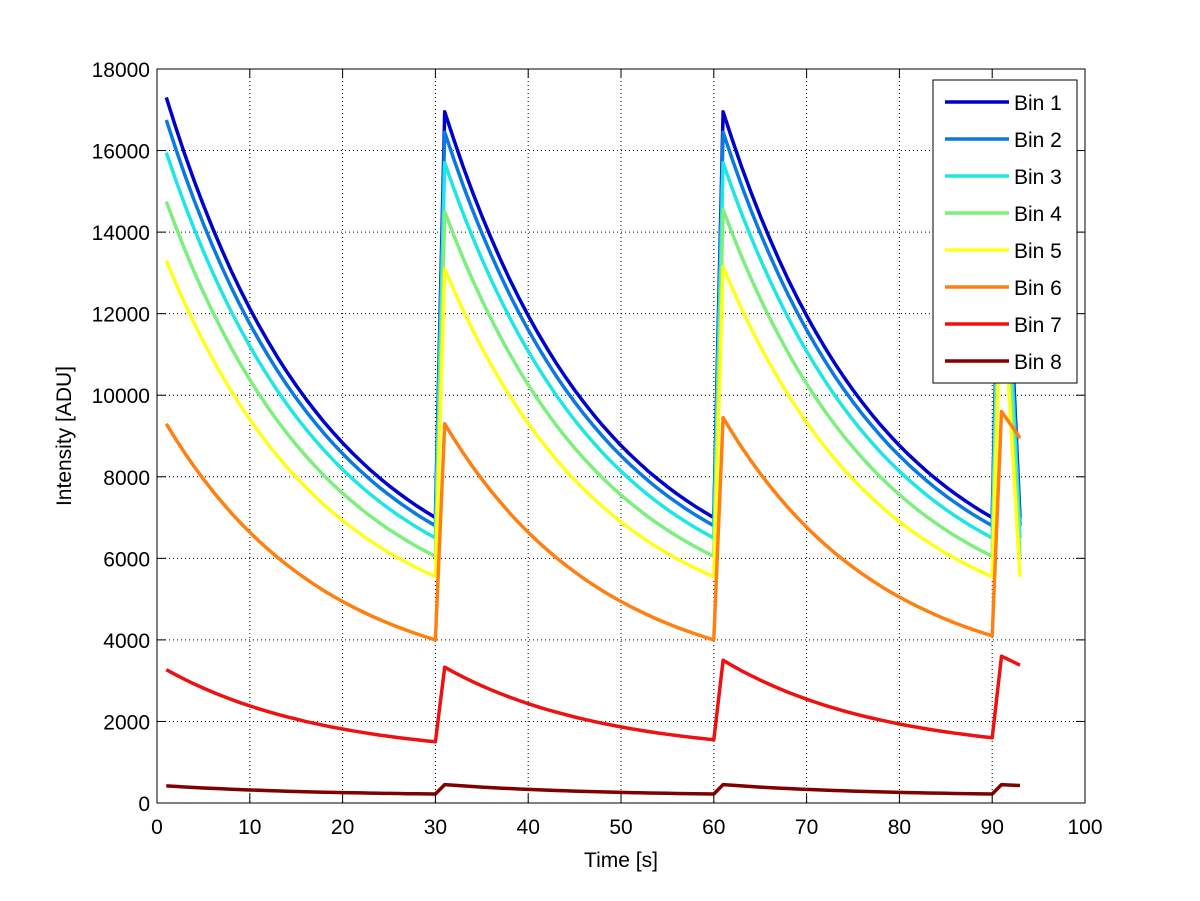 This screenshot has width=1200, height=901. I want to click on x-tick-label: 30, so click(435, 827).